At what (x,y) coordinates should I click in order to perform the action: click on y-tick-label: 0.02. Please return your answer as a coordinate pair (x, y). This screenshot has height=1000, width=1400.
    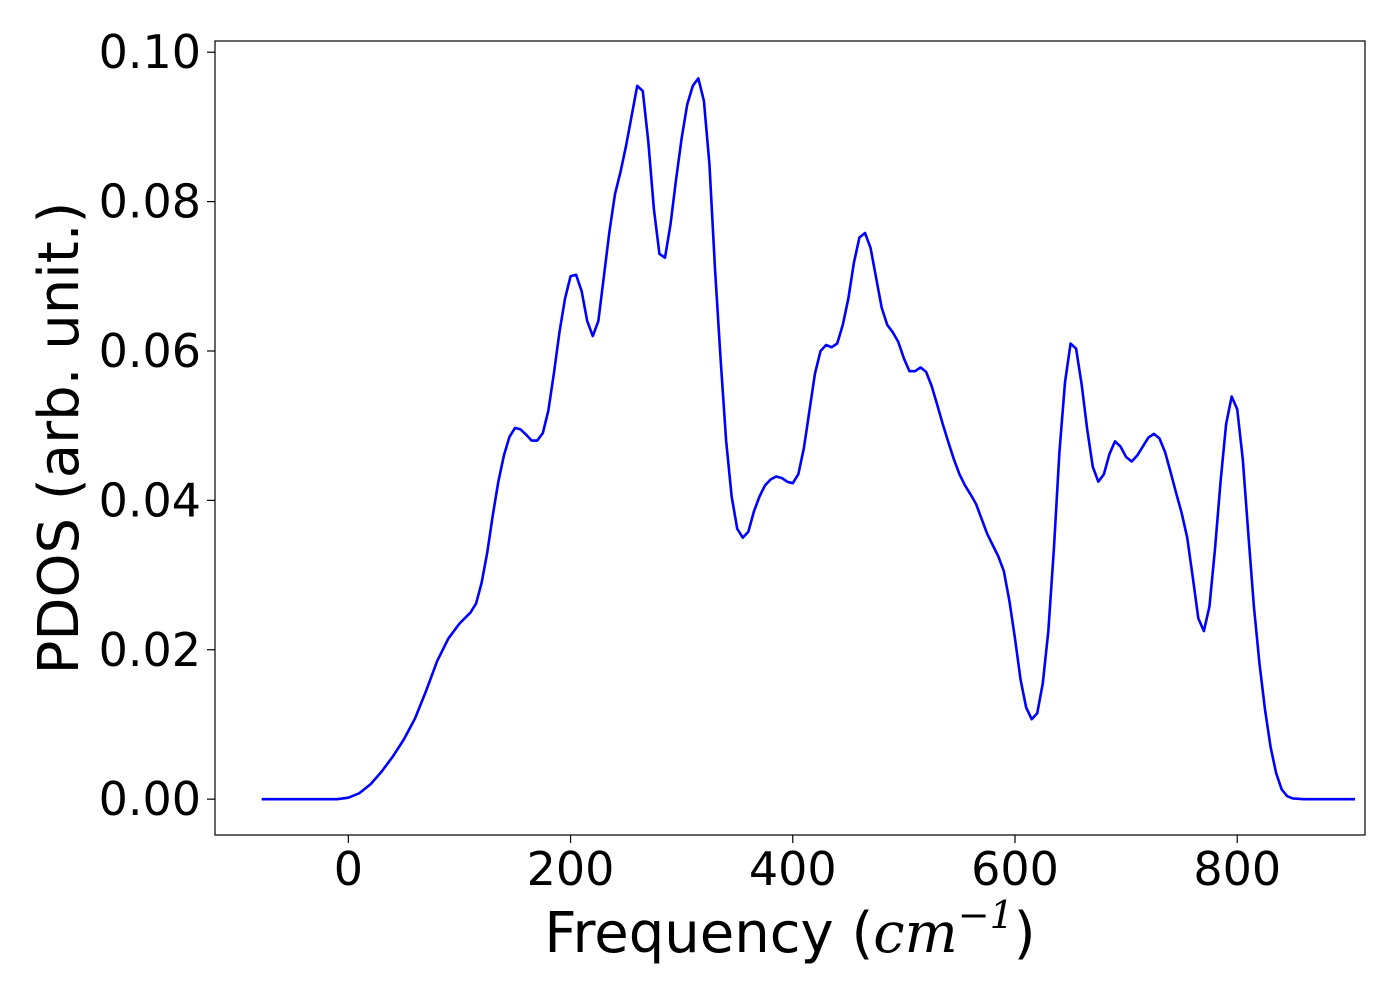
    Looking at the image, I should click on (150, 650).